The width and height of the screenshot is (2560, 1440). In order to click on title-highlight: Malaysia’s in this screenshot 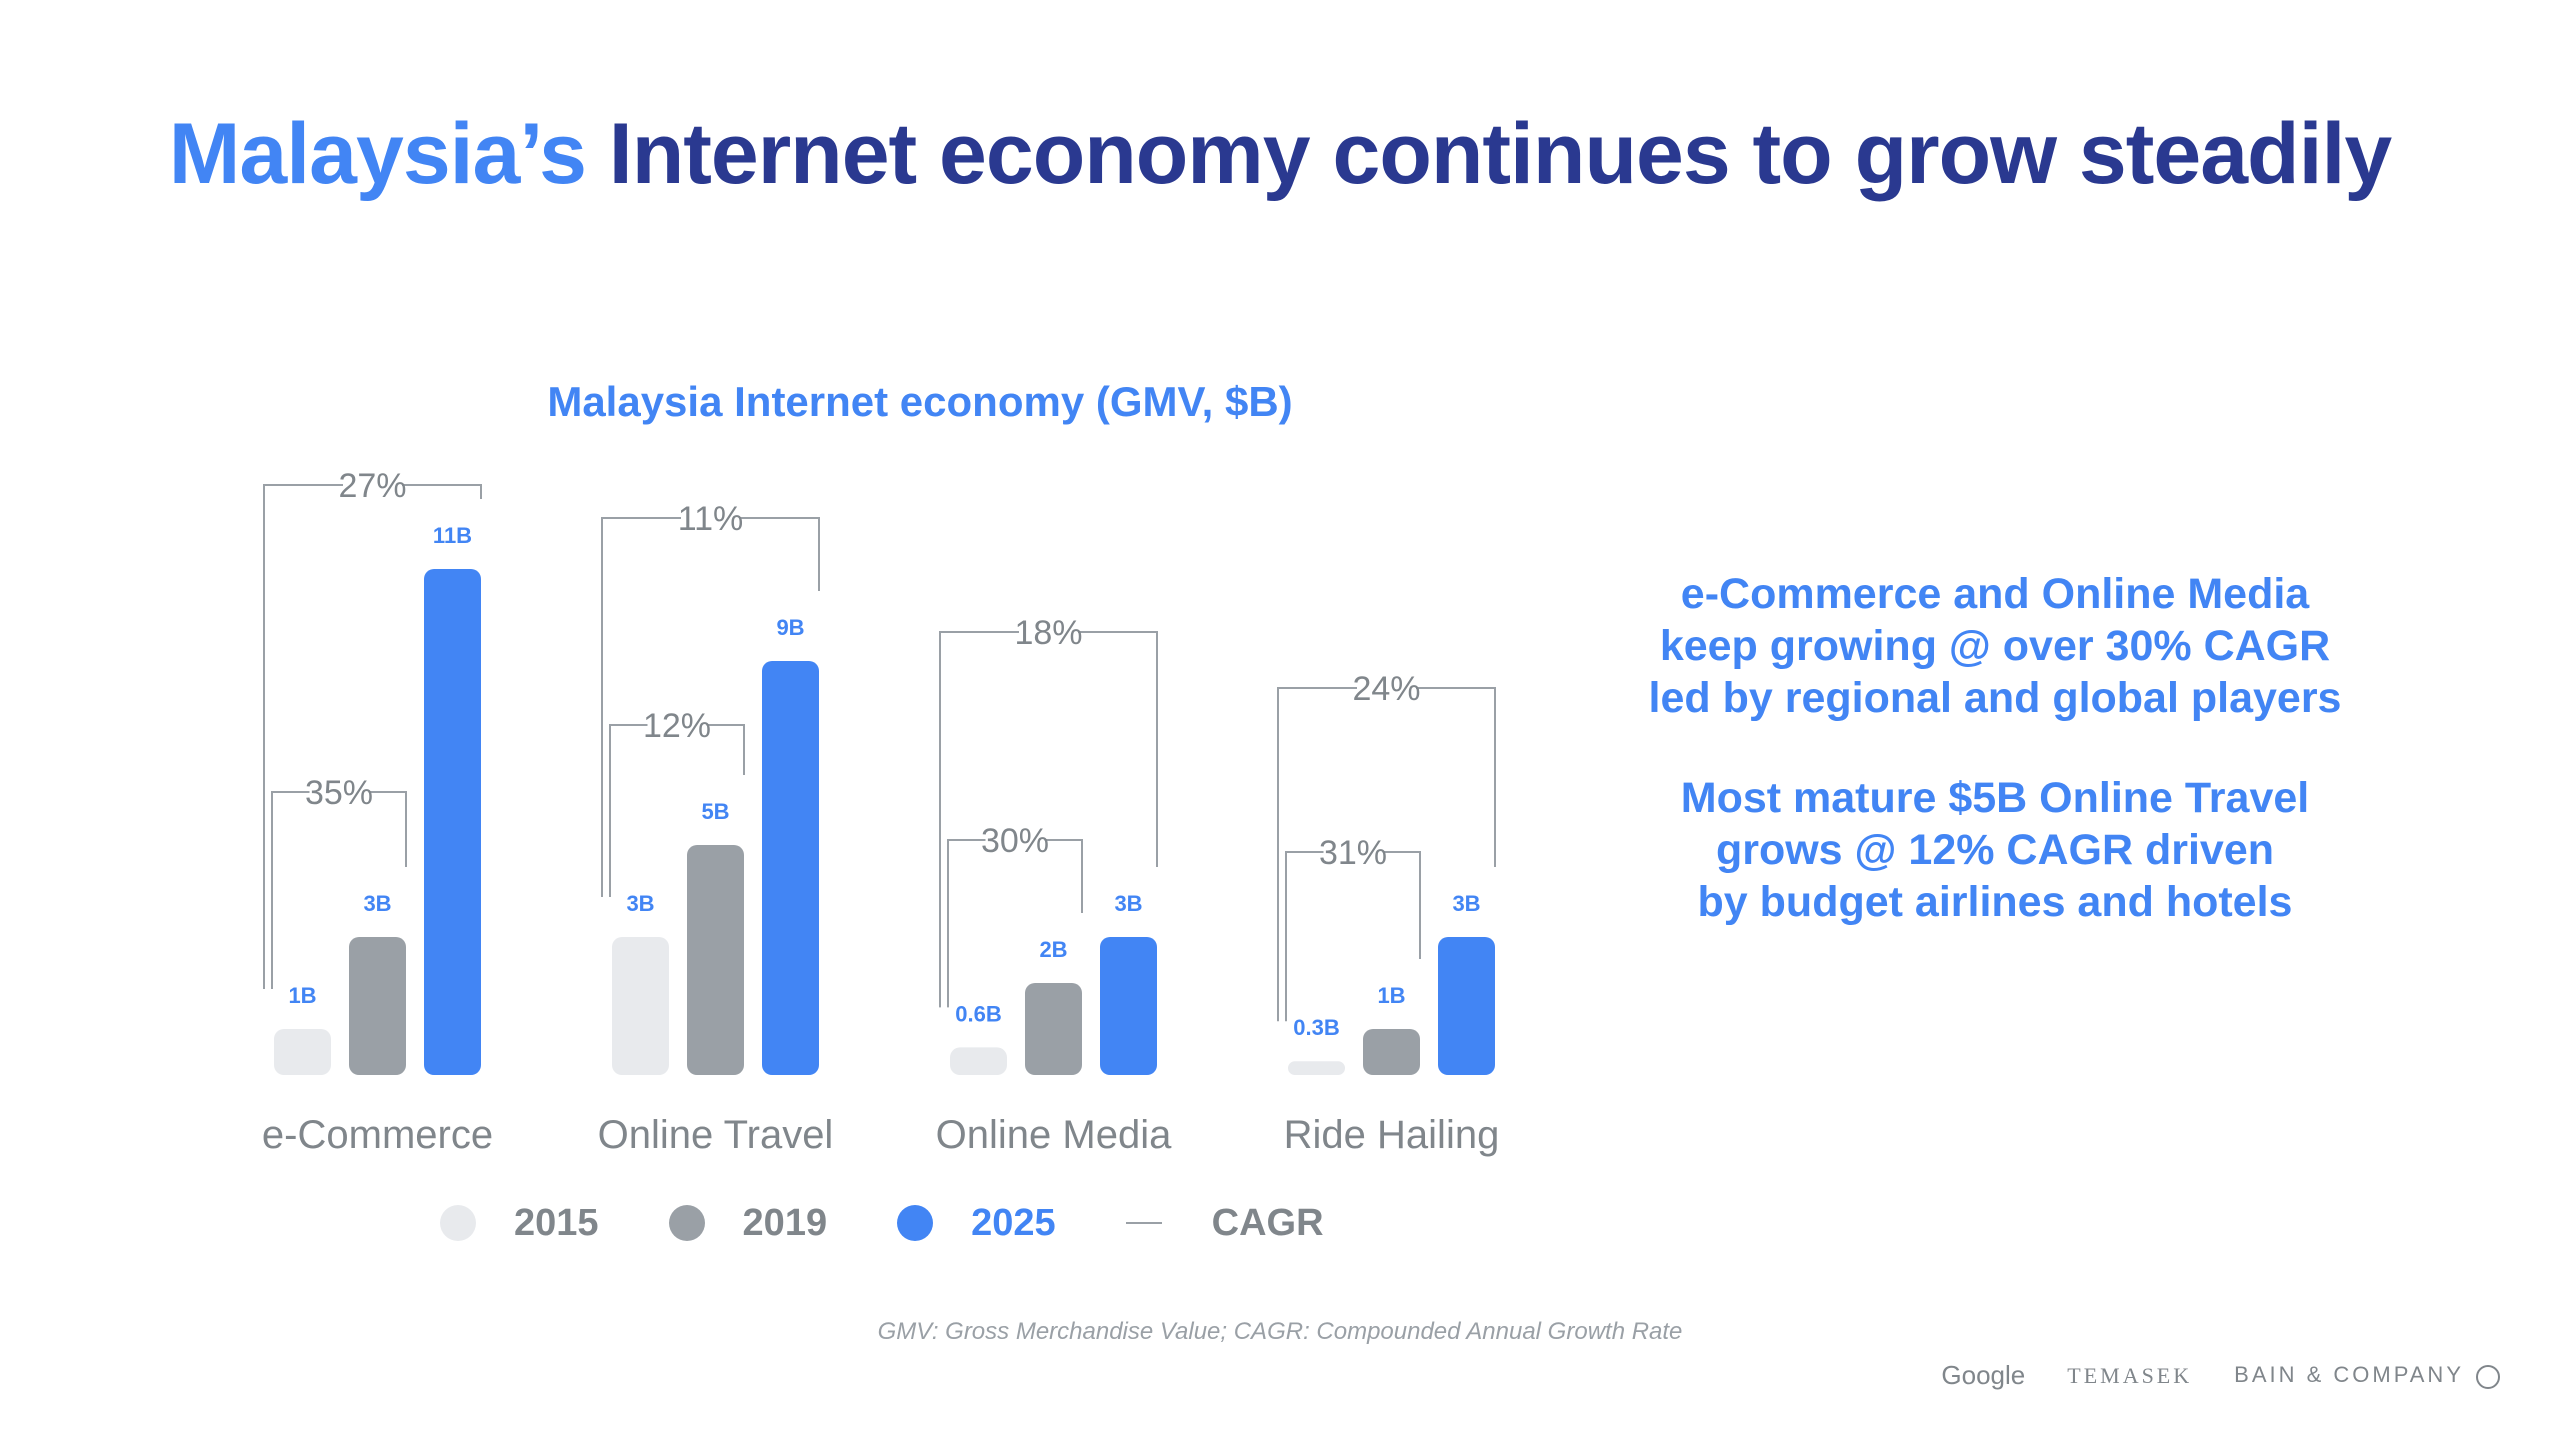, I will do `click(377, 154)`.